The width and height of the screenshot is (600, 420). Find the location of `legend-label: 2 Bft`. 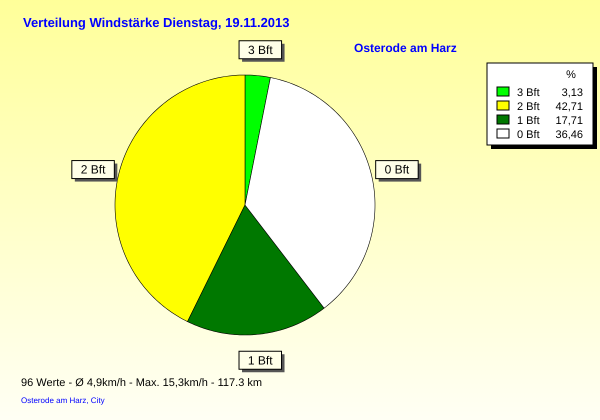

legend-label: 2 Bft is located at coordinates (528, 107).